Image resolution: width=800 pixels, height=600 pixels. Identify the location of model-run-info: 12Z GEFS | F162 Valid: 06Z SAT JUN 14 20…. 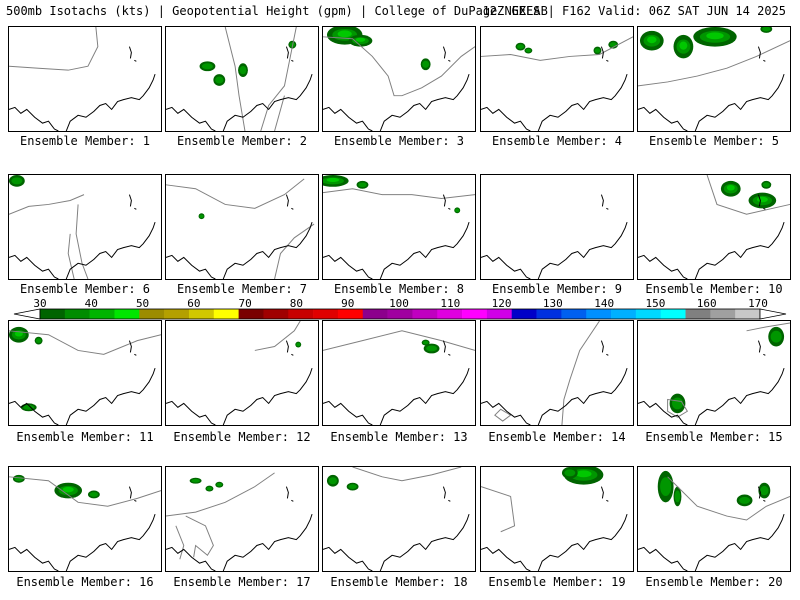
(634, 11).